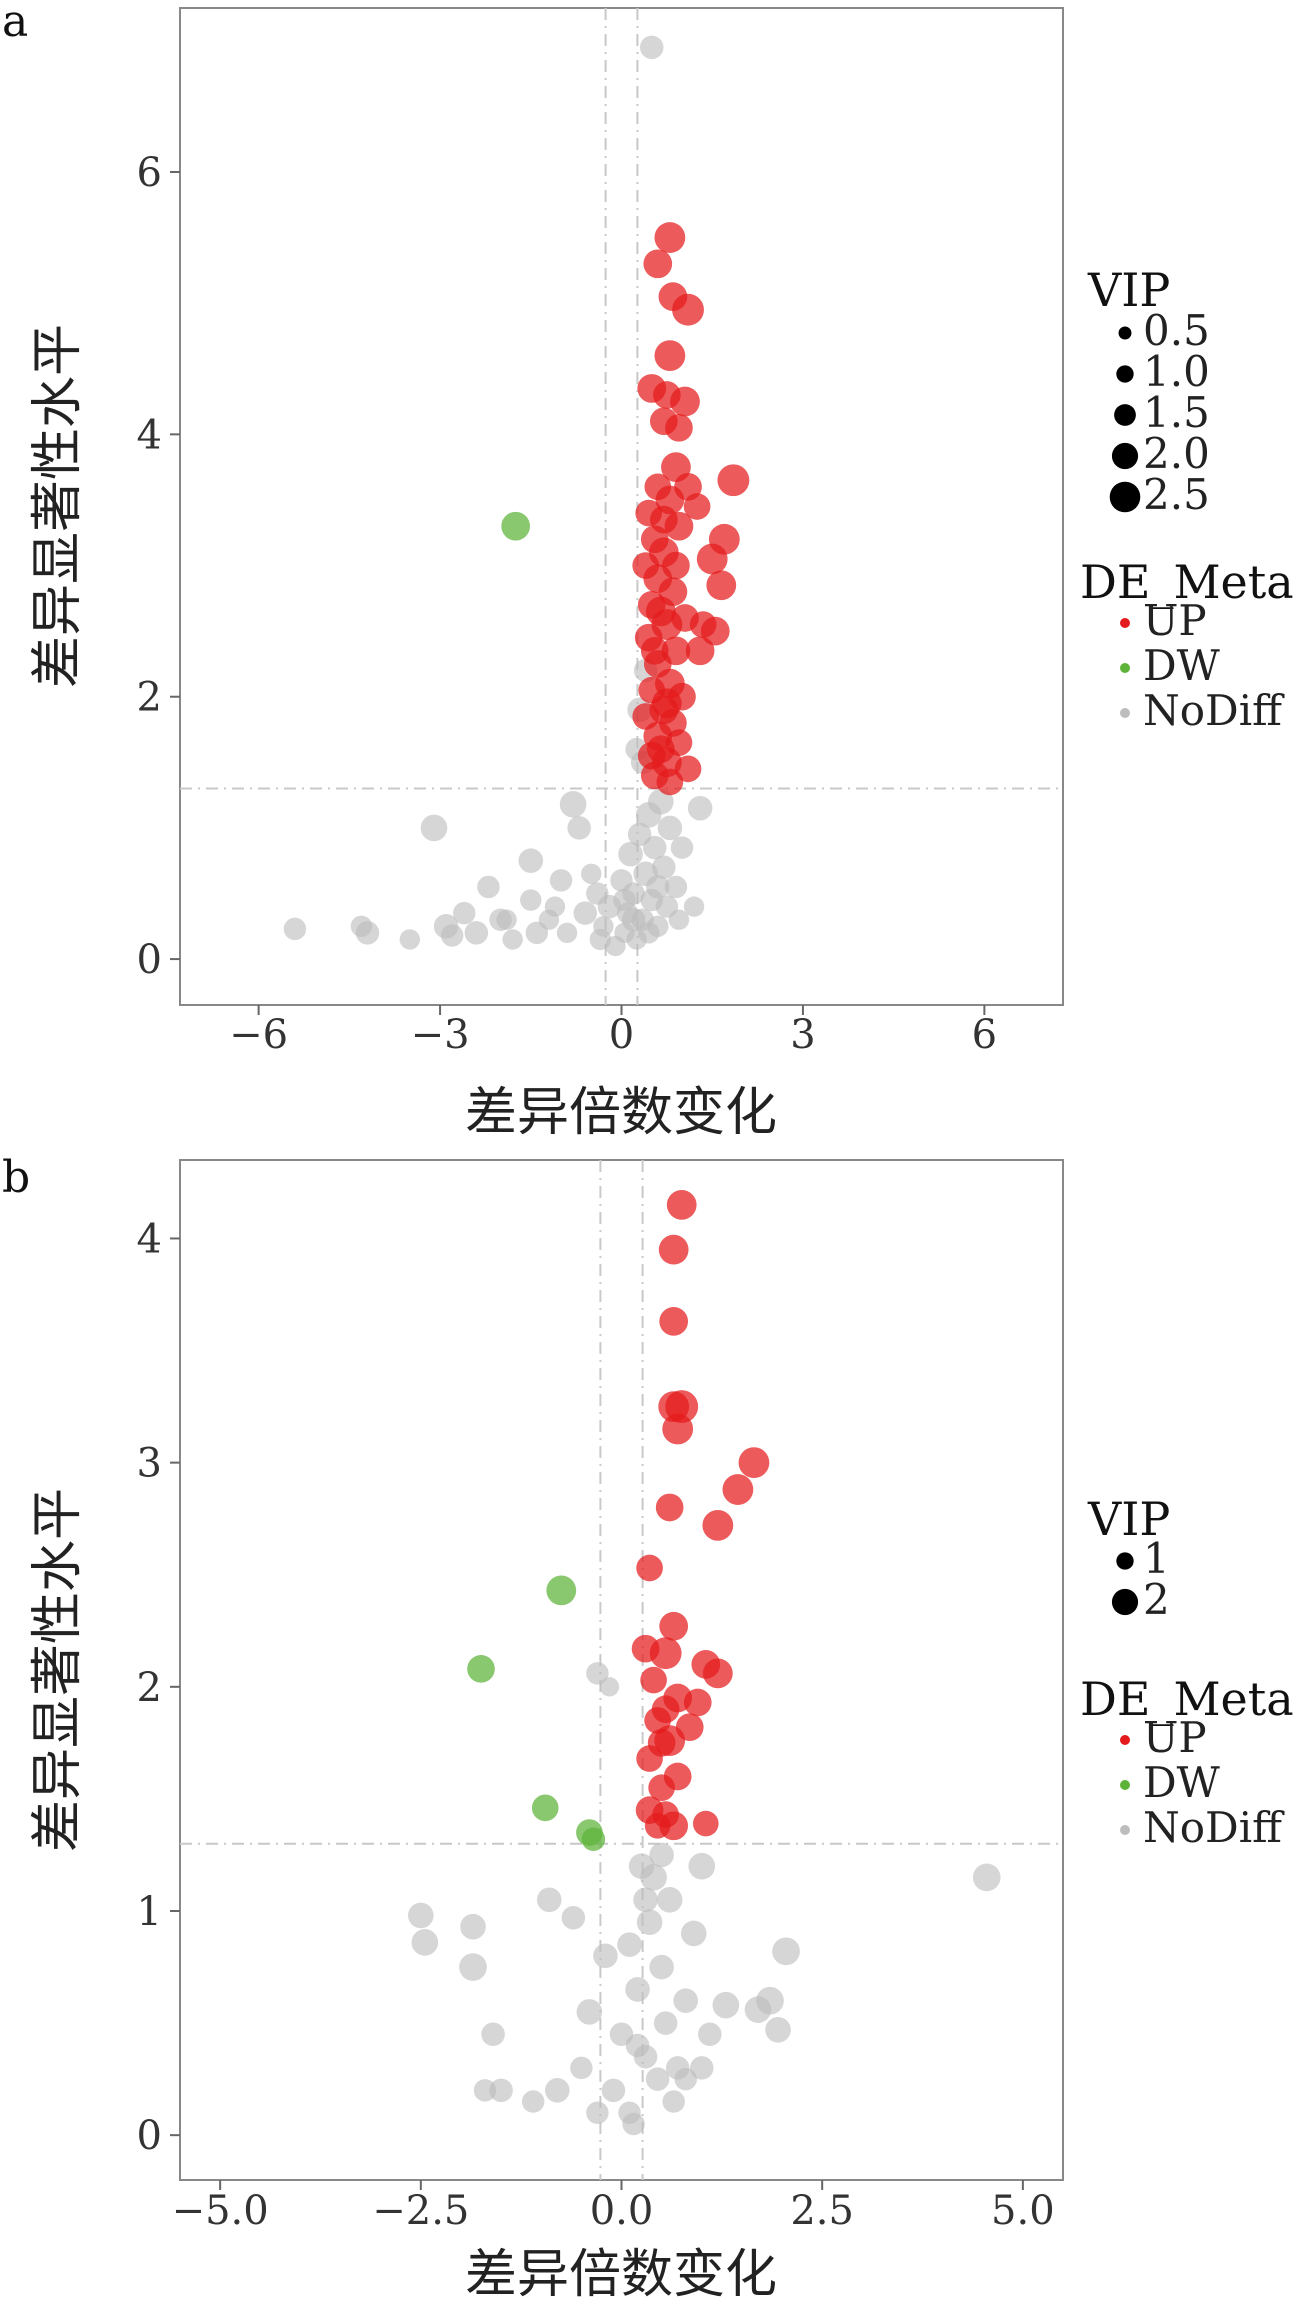 The height and width of the screenshot is (2304, 1307). What do you see at coordinates (440, 1035) in the screenshot?
I see `x-tick-label: −3` at bounding box center [440, 1035].